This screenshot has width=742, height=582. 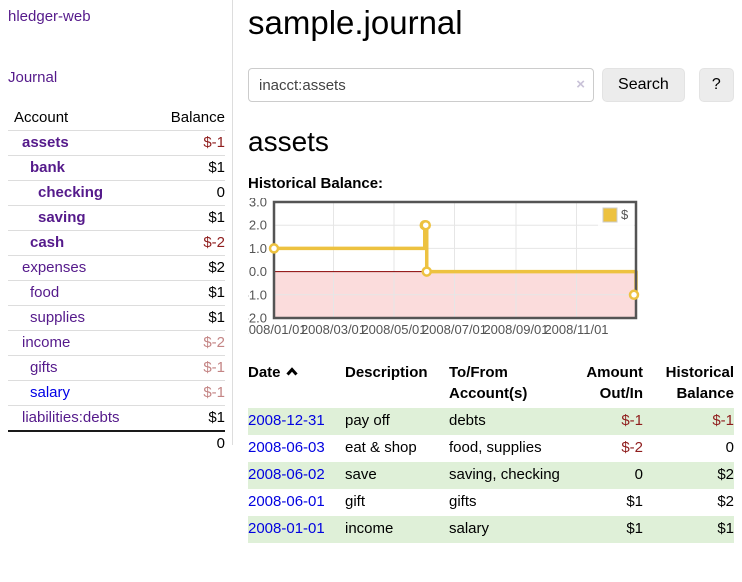 I want to click on sidebar-item-journal: Journal, so click(x=33, y=77).